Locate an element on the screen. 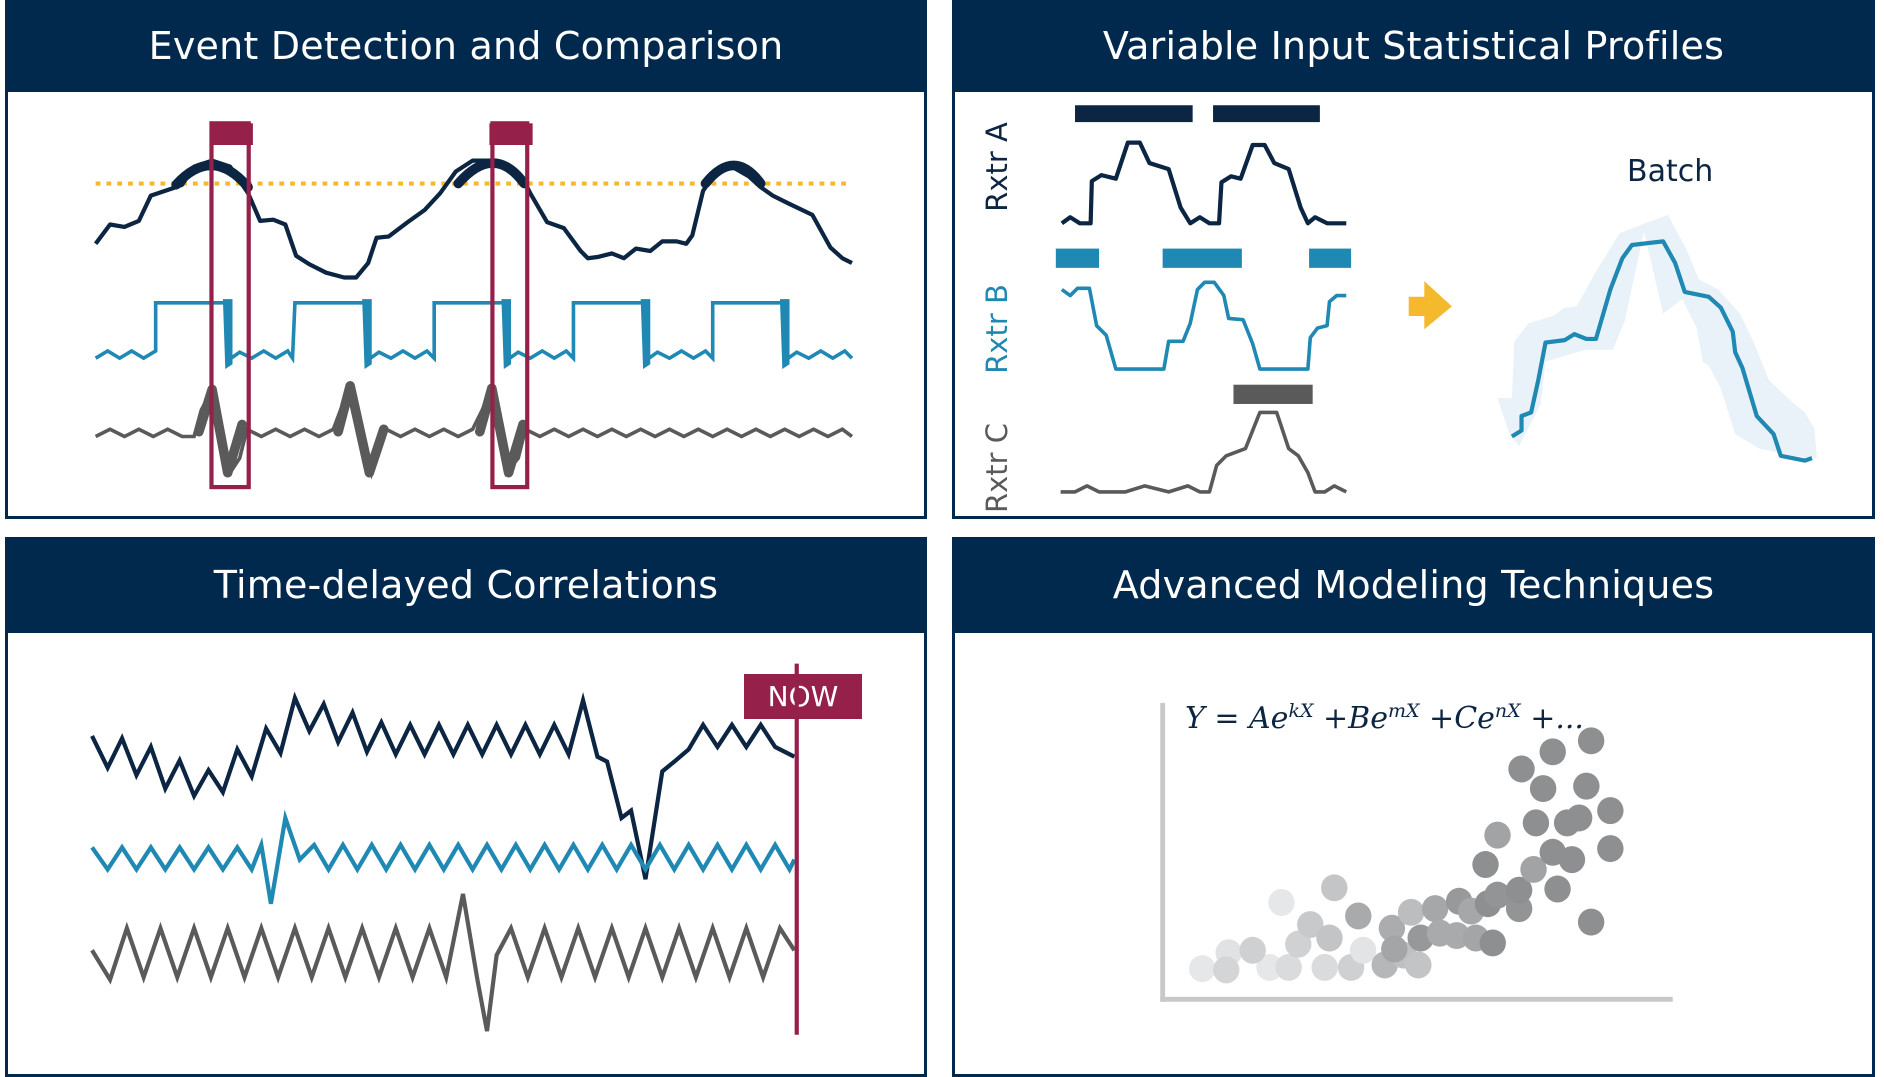 This screenshot has width=1884, height=1077. panel-header: Advanced Modeling Techniques is located at coordinates (1413, 585).